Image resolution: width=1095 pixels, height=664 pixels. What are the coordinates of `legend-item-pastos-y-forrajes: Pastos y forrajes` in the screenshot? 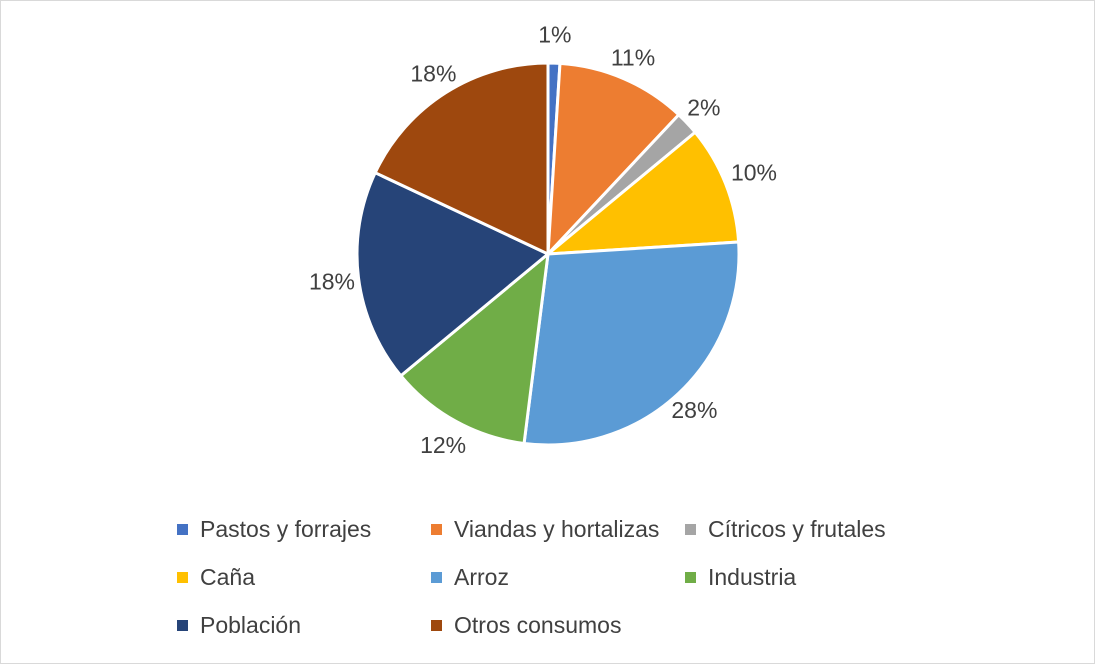 It's located at (274, 529).